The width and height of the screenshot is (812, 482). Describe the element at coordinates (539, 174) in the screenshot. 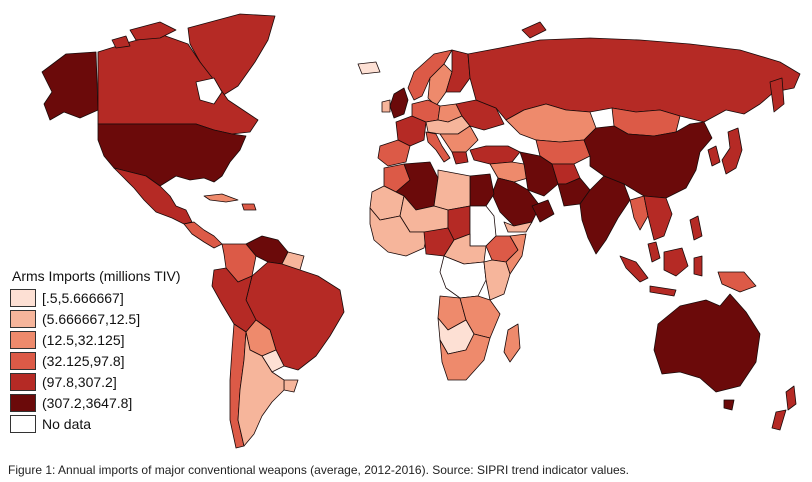

I see `iran` at that location.